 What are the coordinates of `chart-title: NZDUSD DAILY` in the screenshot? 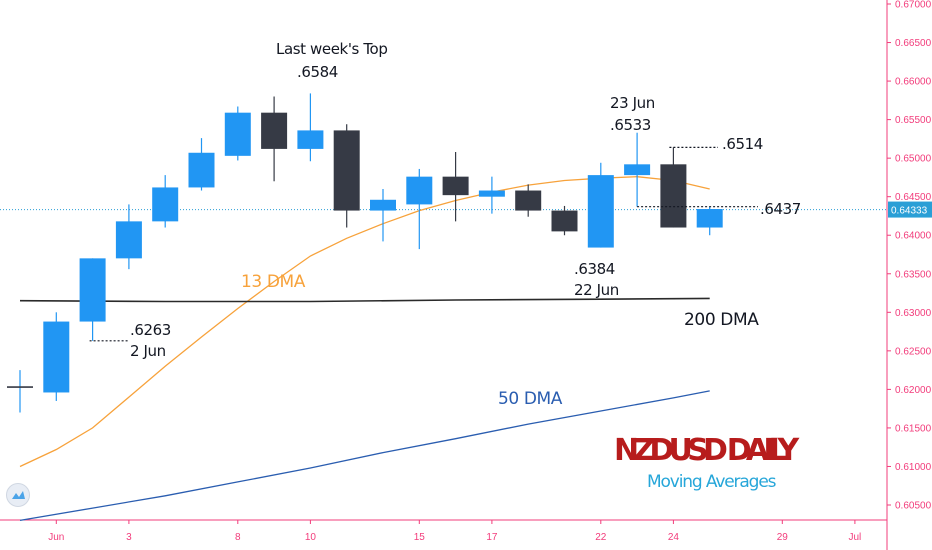 It's located at (707, 450).